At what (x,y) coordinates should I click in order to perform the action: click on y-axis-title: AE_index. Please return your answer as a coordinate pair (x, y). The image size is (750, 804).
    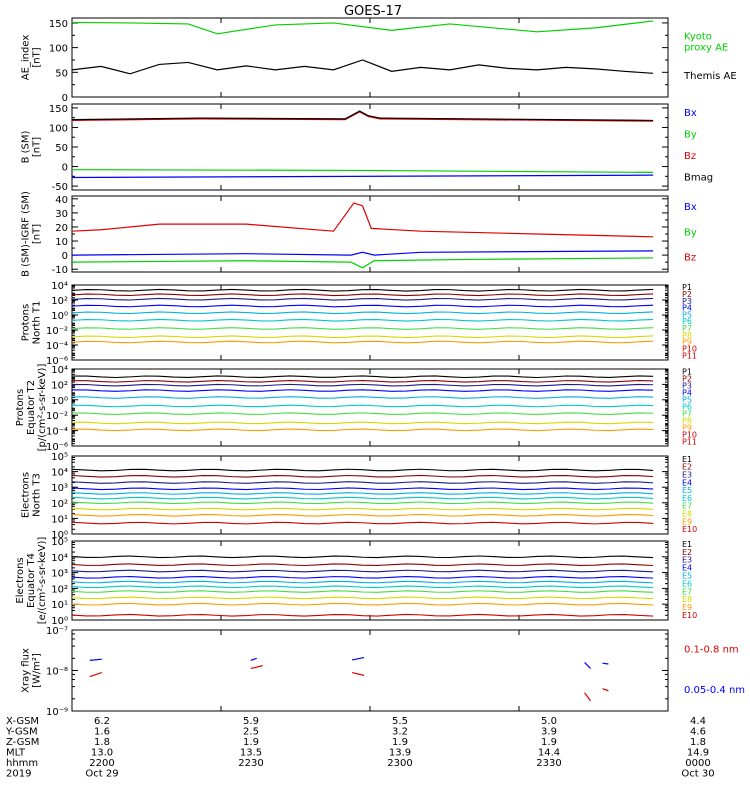
    Looking at the image, I should click on (26, 58).